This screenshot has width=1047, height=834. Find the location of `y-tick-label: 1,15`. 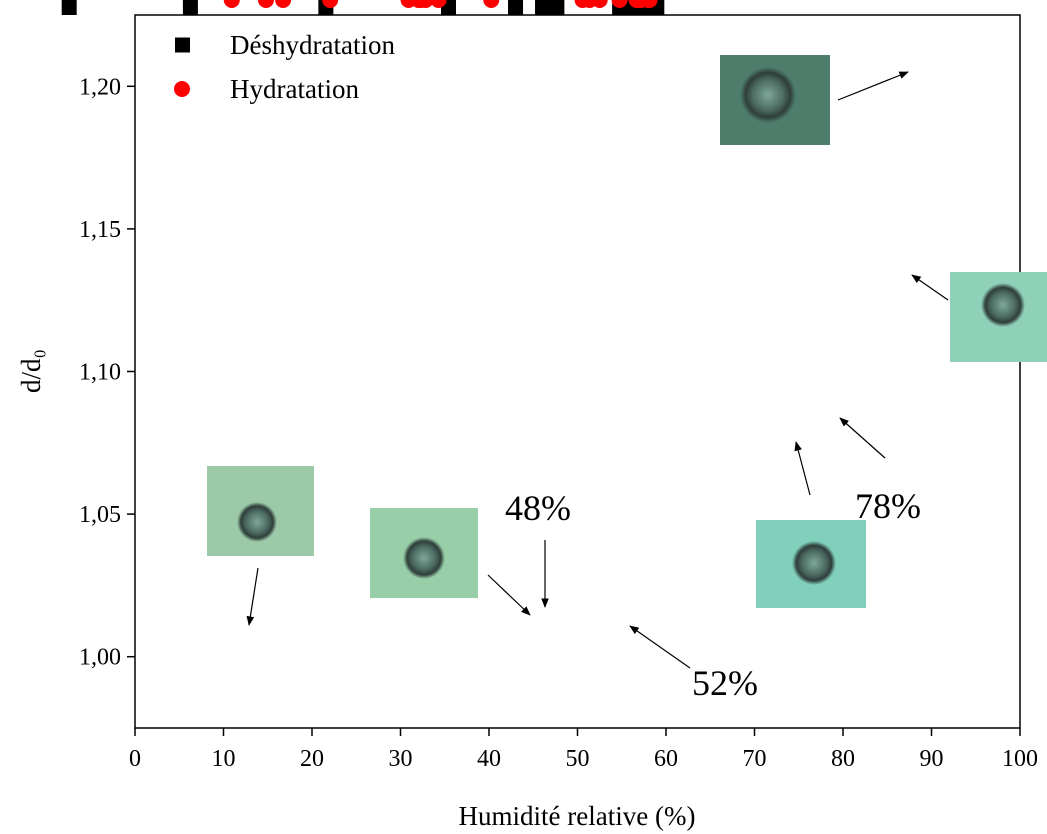

y-tick-label: 1,15 is located at coordinates (100, 230).